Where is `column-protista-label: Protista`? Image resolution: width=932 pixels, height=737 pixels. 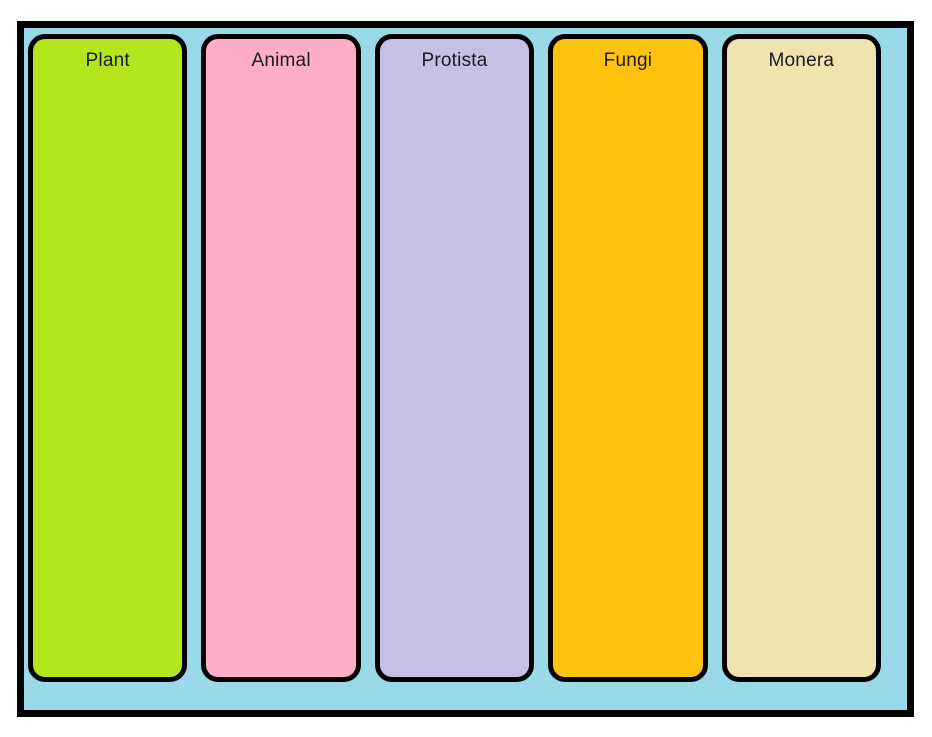 column-protista-label: Protista is located at coordinates (454, 60).